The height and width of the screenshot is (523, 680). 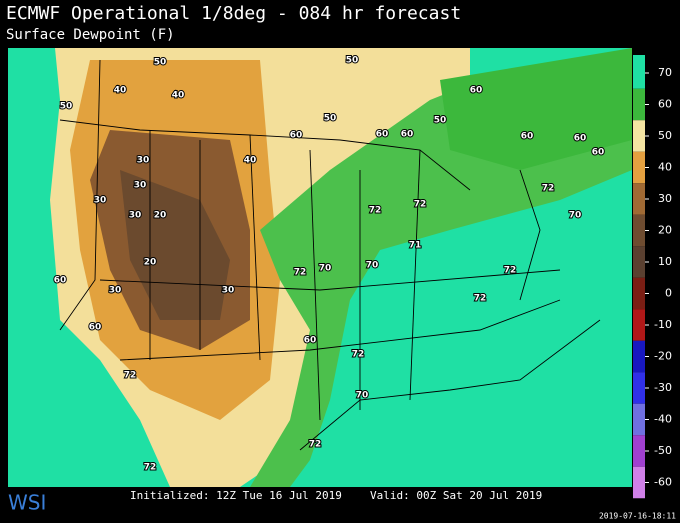 I want to click on colorbar-label: 10, so click(x=665, y=261).